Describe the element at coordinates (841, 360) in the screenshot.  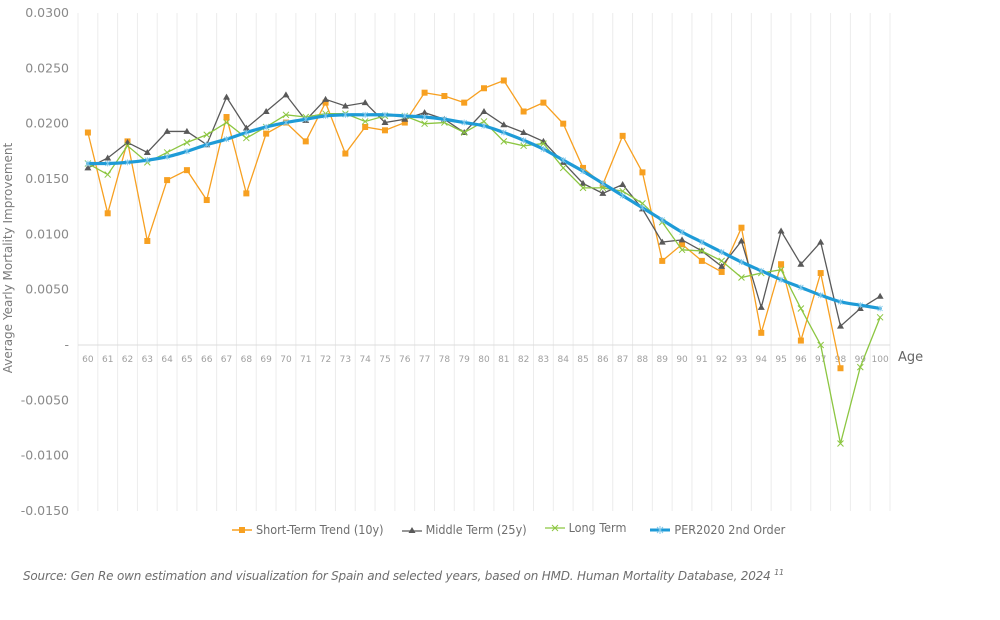
I see `x-tick-label: 98` at that location.